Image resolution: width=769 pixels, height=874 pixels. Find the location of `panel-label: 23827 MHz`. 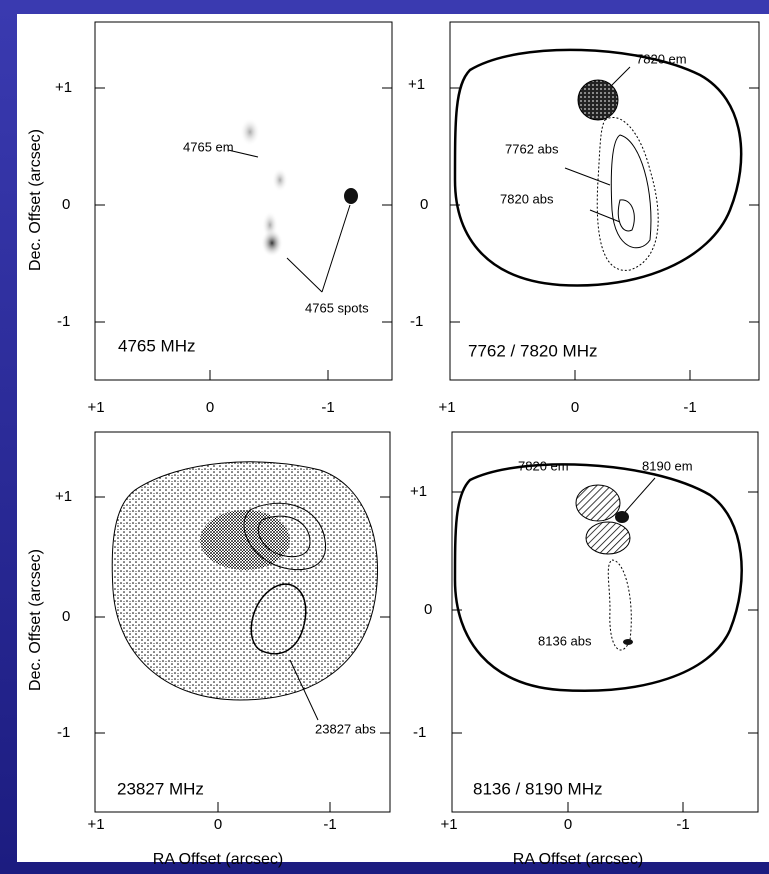

panel-label: 23827 MHz is located at coordinates (160, 788).